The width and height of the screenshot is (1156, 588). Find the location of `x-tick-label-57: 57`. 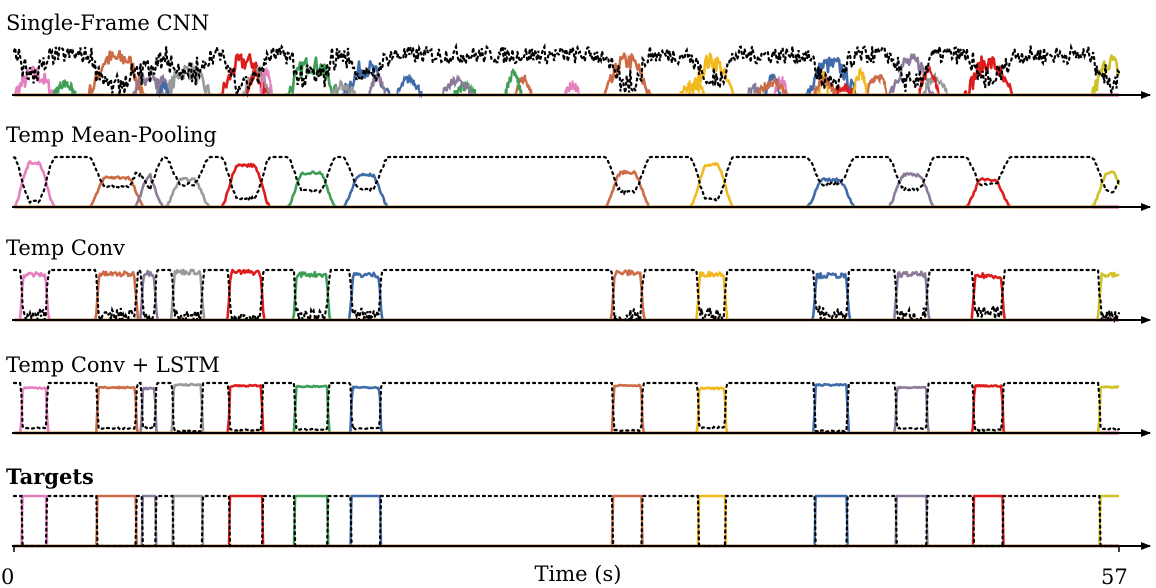

x-tick-label-57: 57 is located at coordinates (1114, 576).